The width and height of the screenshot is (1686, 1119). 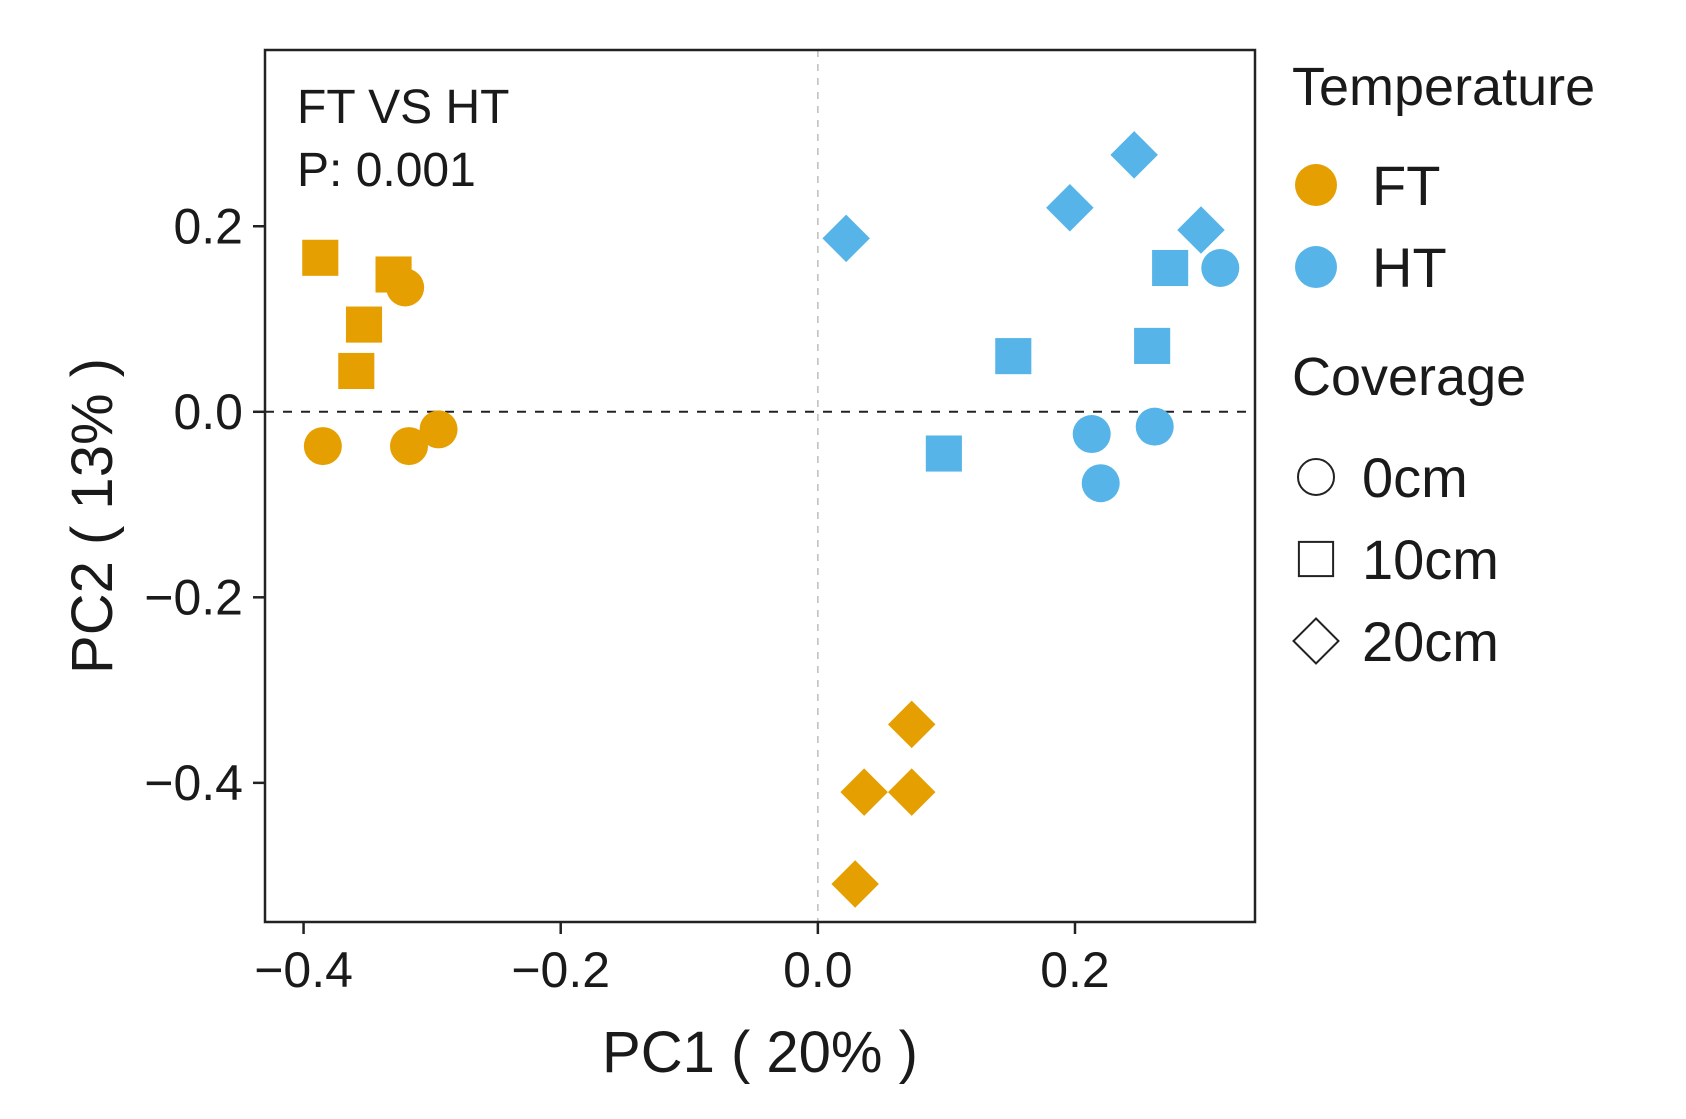 I want to click on x-tick-label: −0.2, so click(x=560, y=970).